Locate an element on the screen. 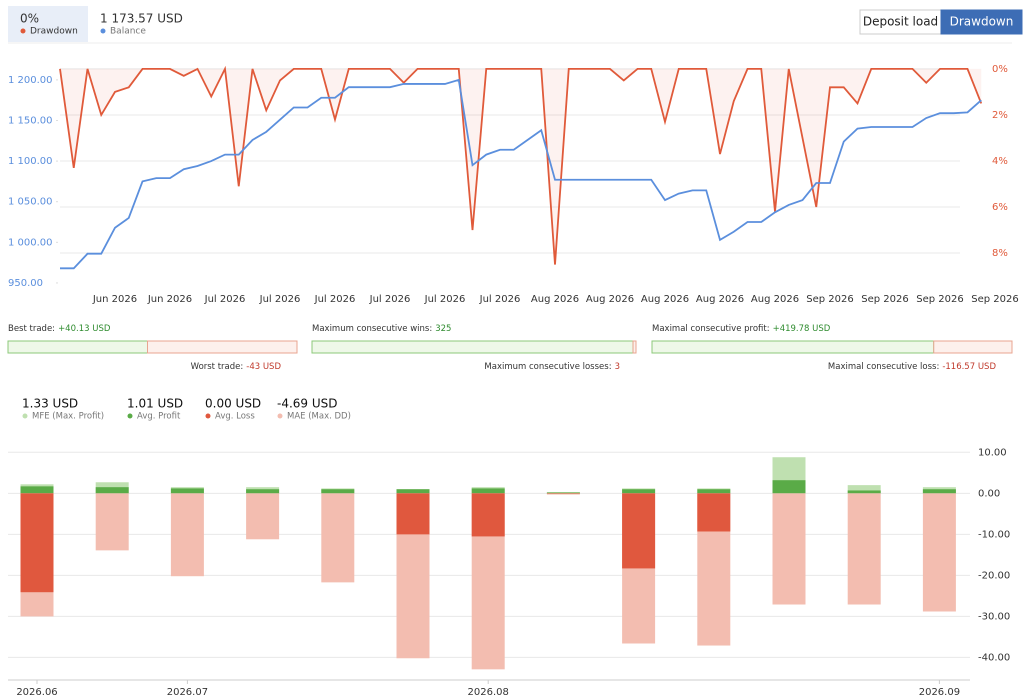  legend-label: Balance is located at coordinates (128, 32).